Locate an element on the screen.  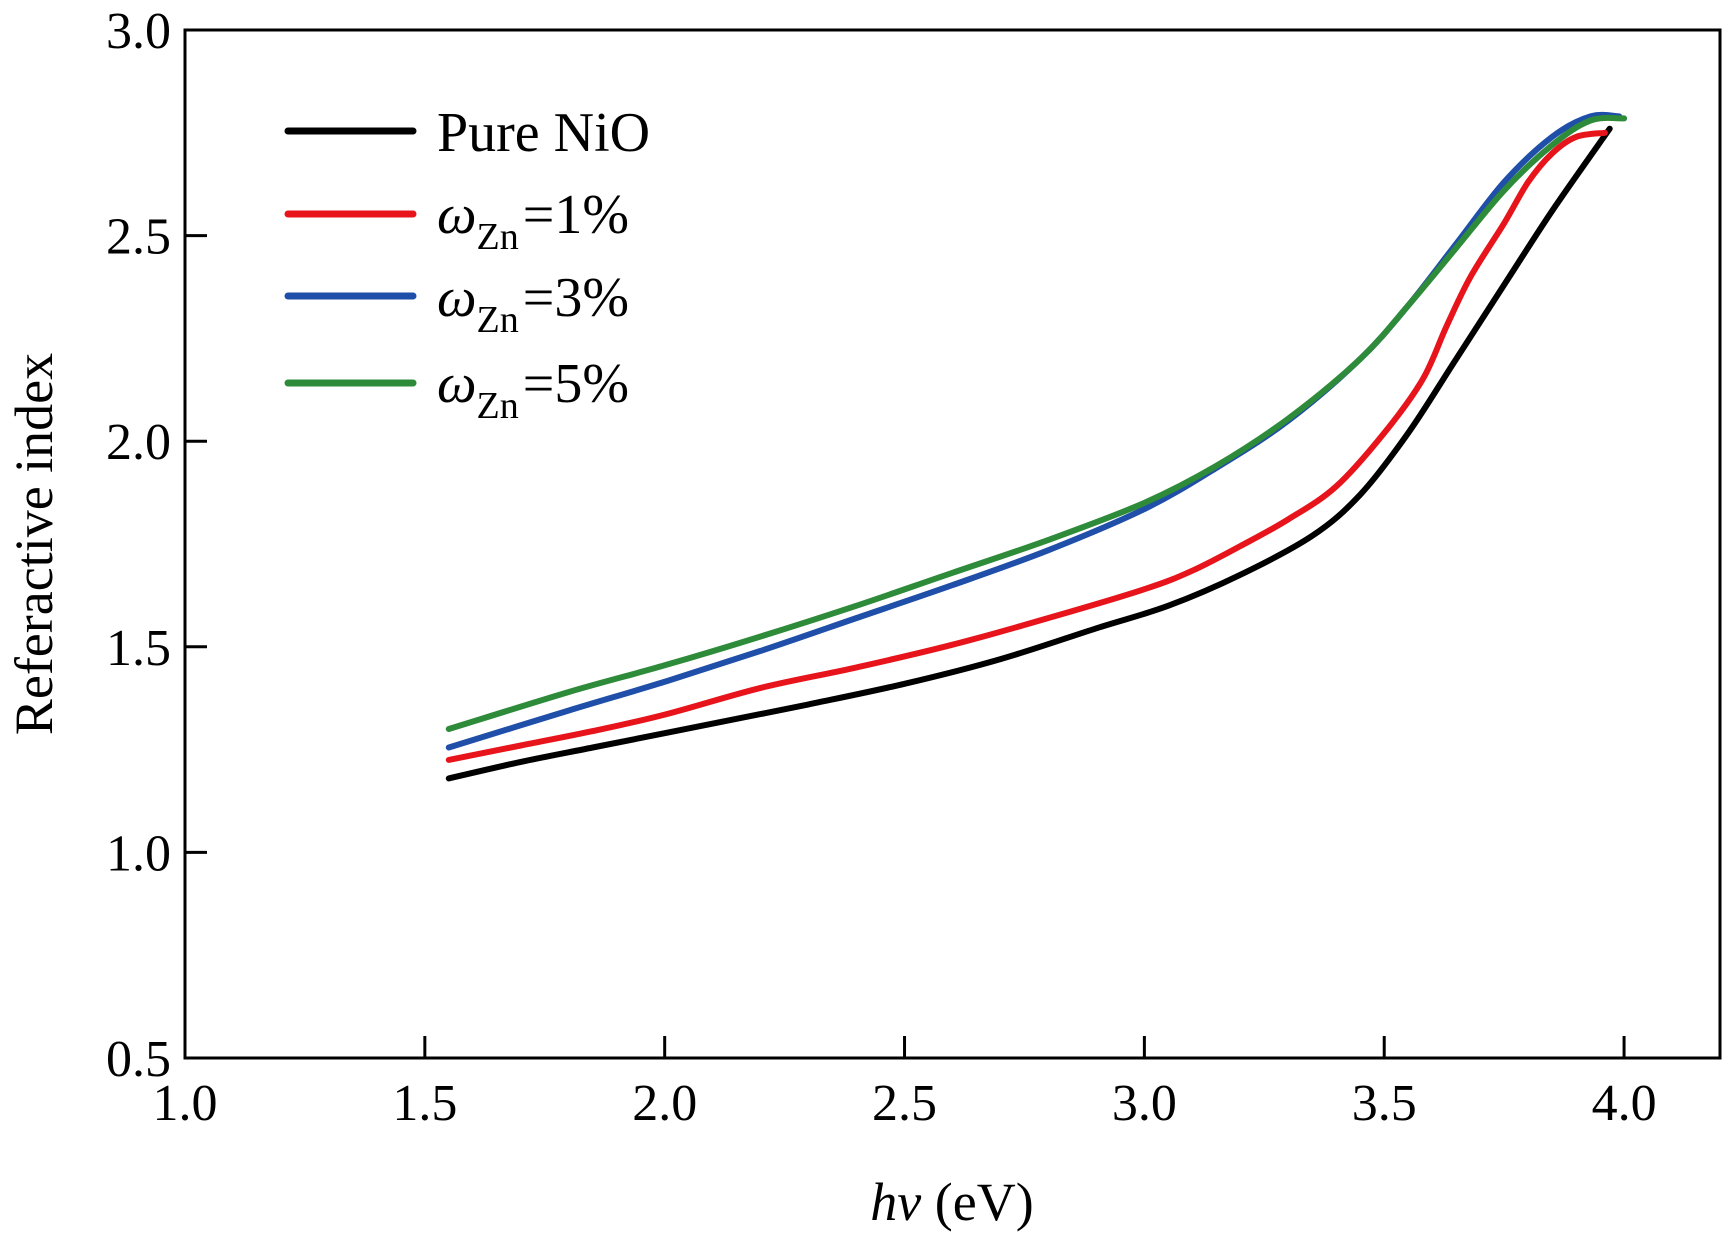
legend-item-pure-nio: Pure NiO is located at coordinates (467, 133).